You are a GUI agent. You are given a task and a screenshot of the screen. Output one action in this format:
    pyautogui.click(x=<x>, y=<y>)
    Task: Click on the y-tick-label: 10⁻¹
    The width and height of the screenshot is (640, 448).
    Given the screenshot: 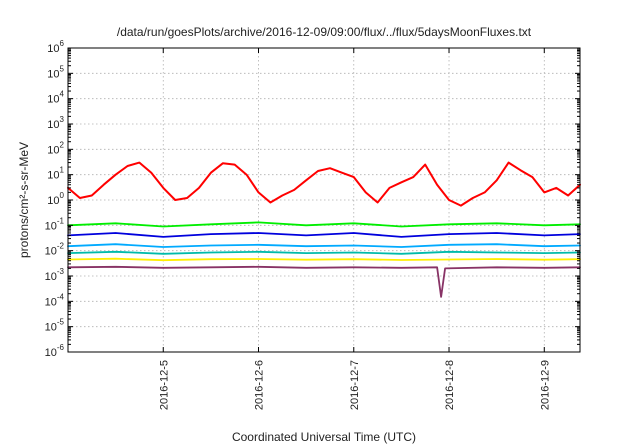 What is the action you would take?
    pyautogui.click(x=55, y=224)
    